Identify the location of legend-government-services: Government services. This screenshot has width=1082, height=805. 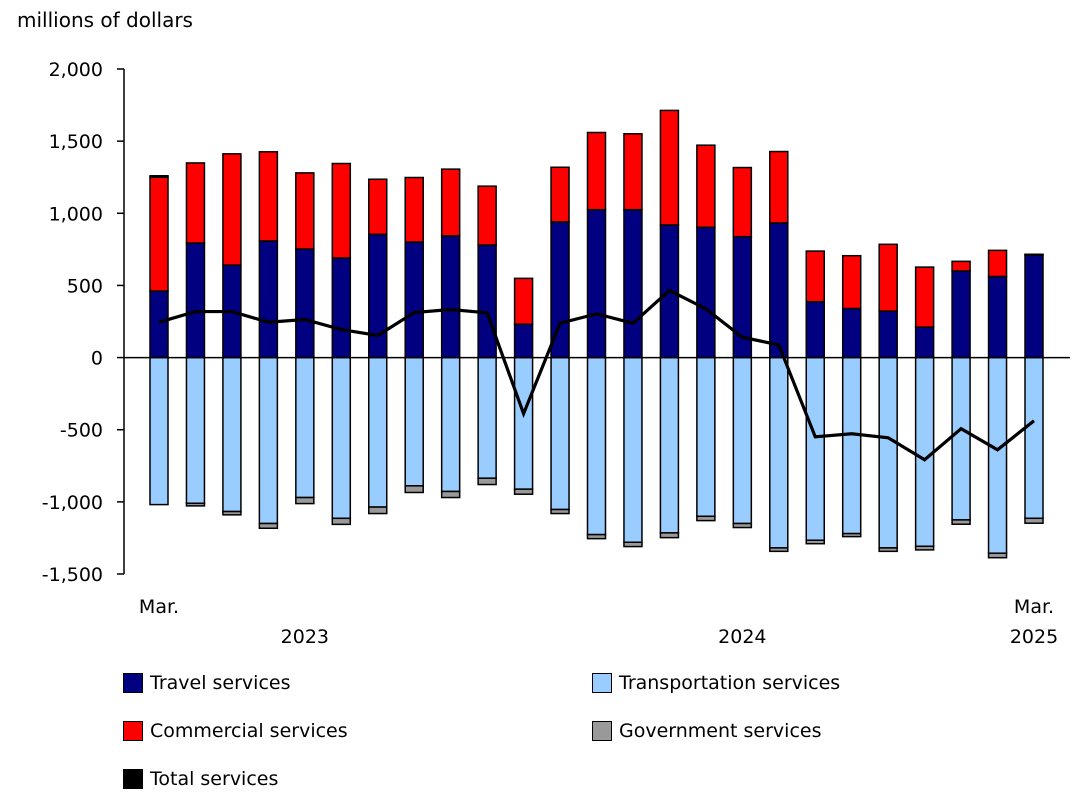
(707, 731).